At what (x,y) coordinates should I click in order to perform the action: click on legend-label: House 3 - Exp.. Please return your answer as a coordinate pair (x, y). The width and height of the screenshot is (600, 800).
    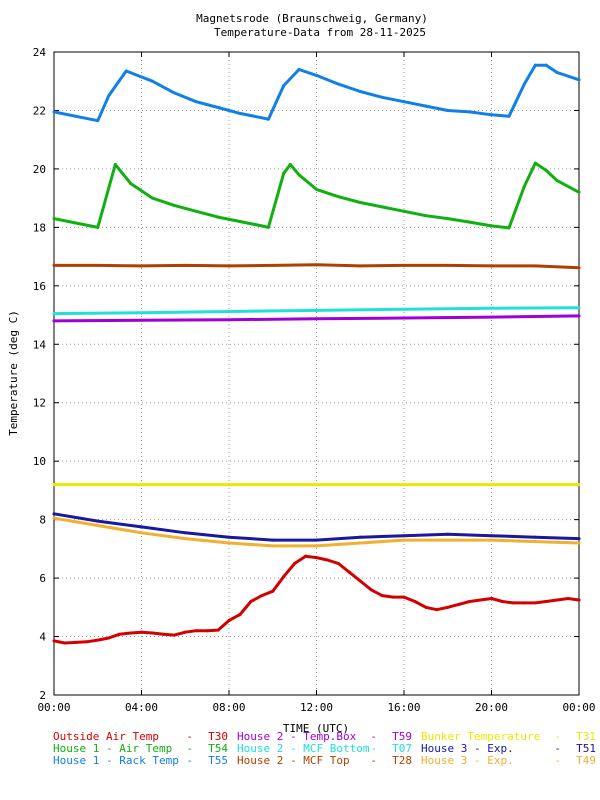
    Looking at the image, I should click on (467, 760).